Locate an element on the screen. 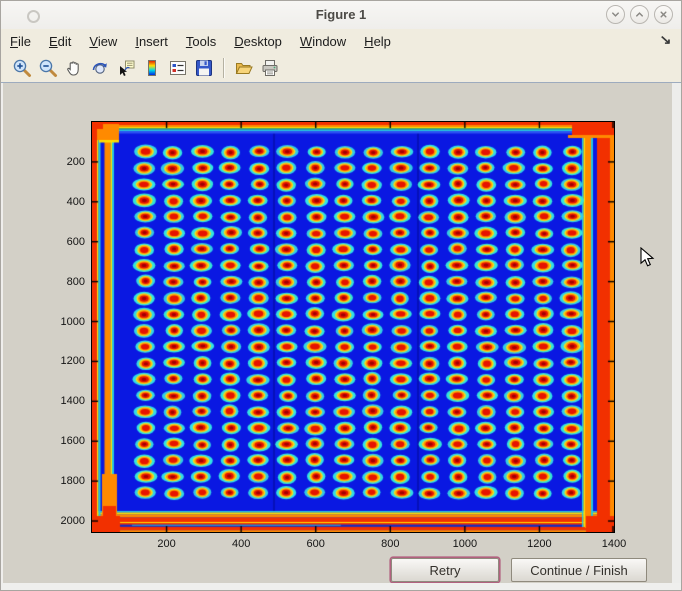 This screenshot has height=591, width=682. y-tick-label: 1600 is located at coordinates (72, 441).